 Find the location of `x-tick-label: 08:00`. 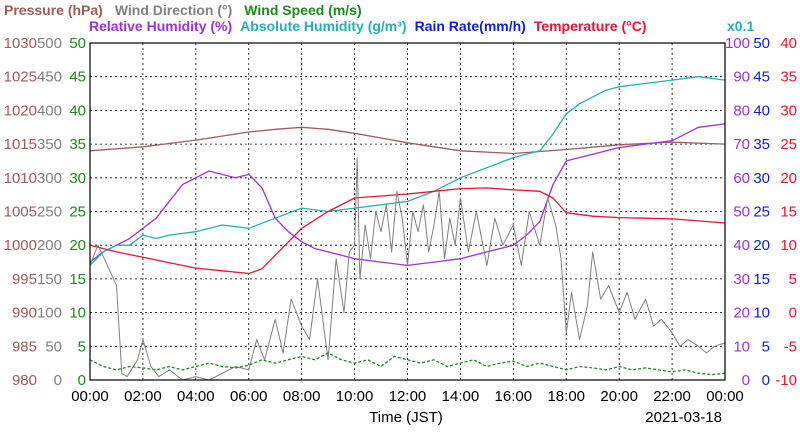

x-tick-label: 08:00 is located at coordinates (302, 396).